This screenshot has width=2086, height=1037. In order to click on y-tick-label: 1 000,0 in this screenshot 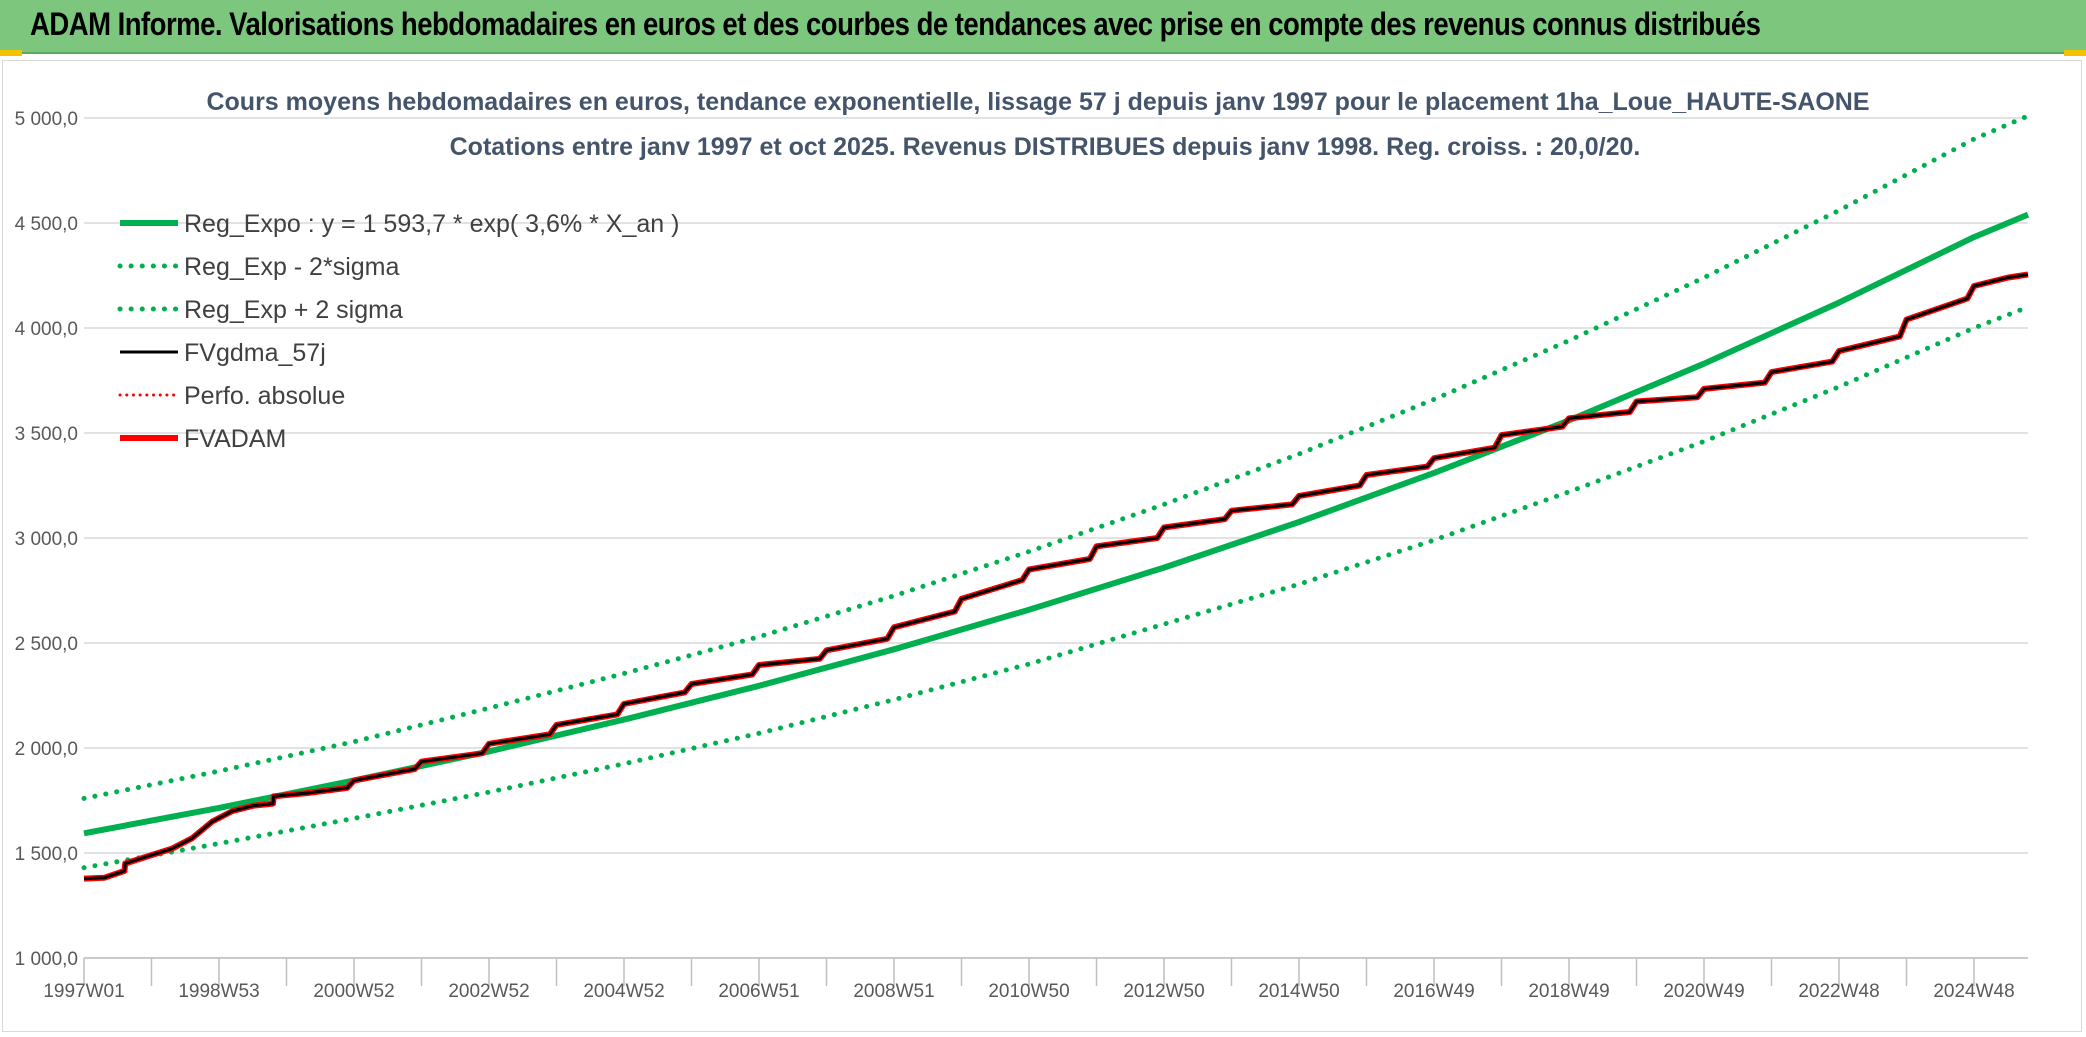, I will do `click(46, 959)`.